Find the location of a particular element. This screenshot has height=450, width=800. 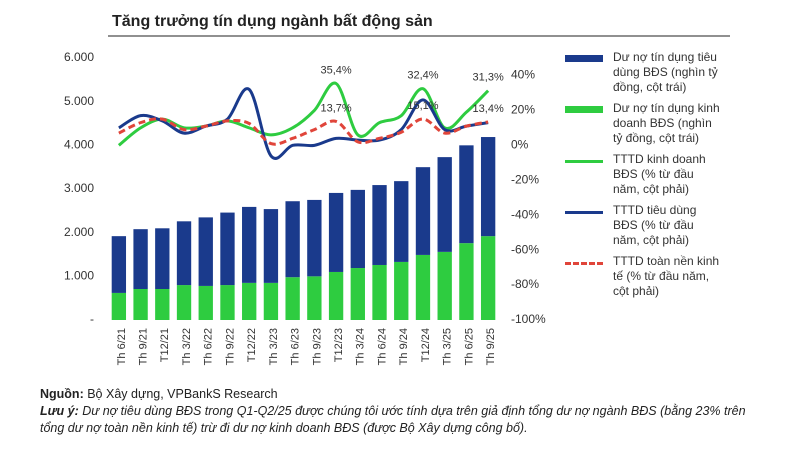

x-tick-label: Th 3/23 is located at coordinates (274, 346).